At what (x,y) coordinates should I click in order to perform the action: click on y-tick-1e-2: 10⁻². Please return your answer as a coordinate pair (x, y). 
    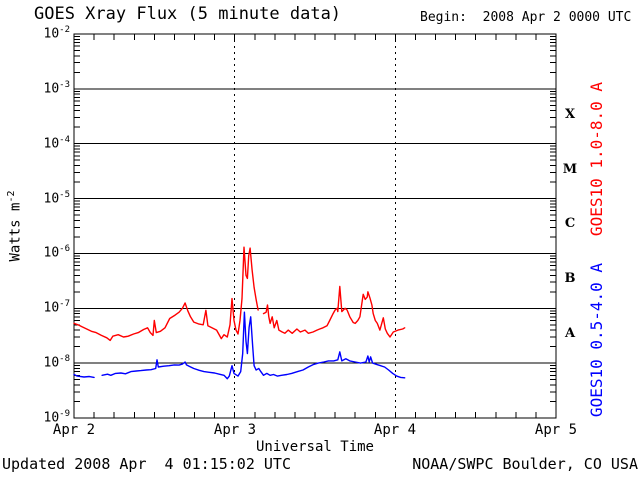
    Looking at the image, I should click on (57, 33).